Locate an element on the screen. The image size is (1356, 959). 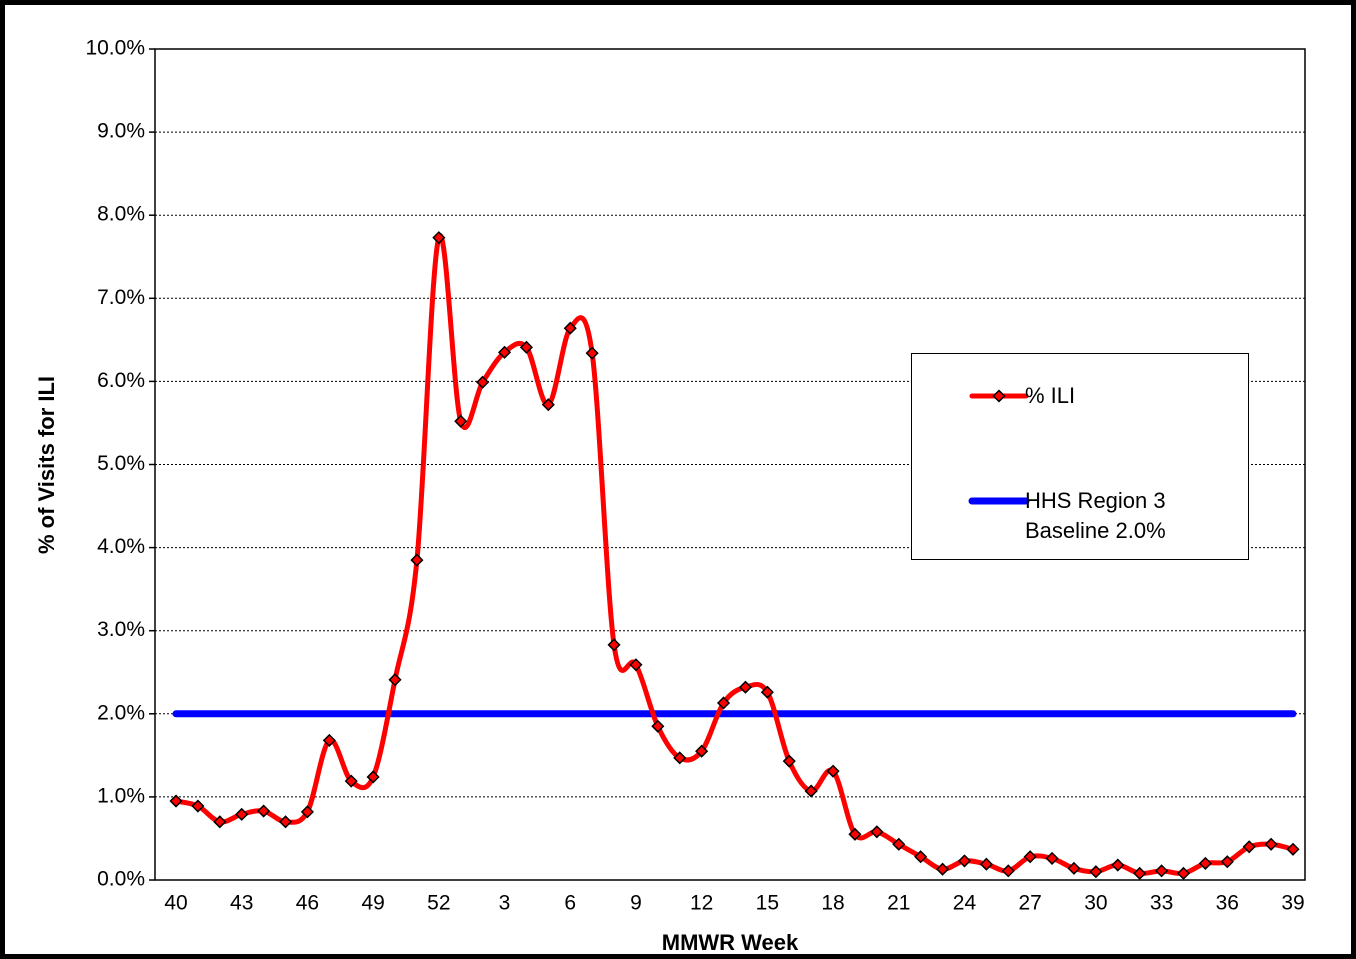
x-tick-label: 33 is located at coordinates (1161, 903).